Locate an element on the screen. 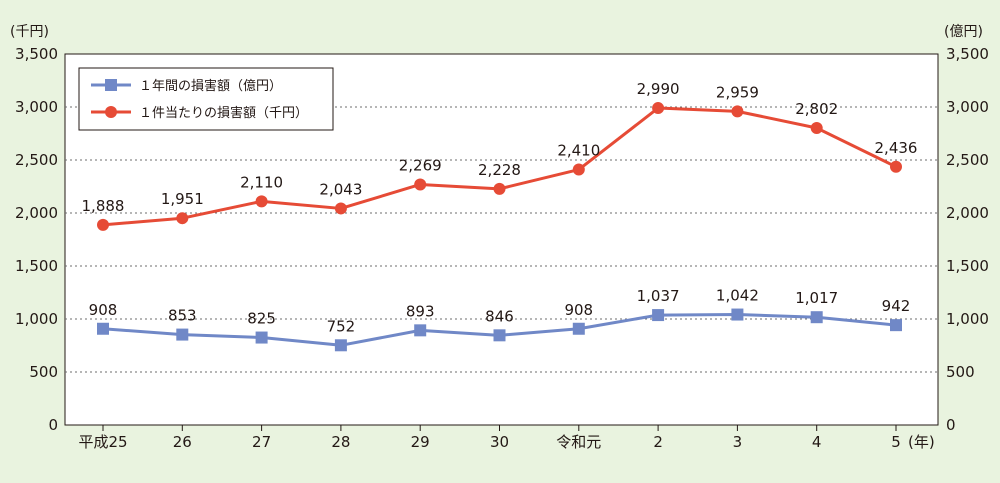  data-label: 825 is located at coordinates (261, 319).